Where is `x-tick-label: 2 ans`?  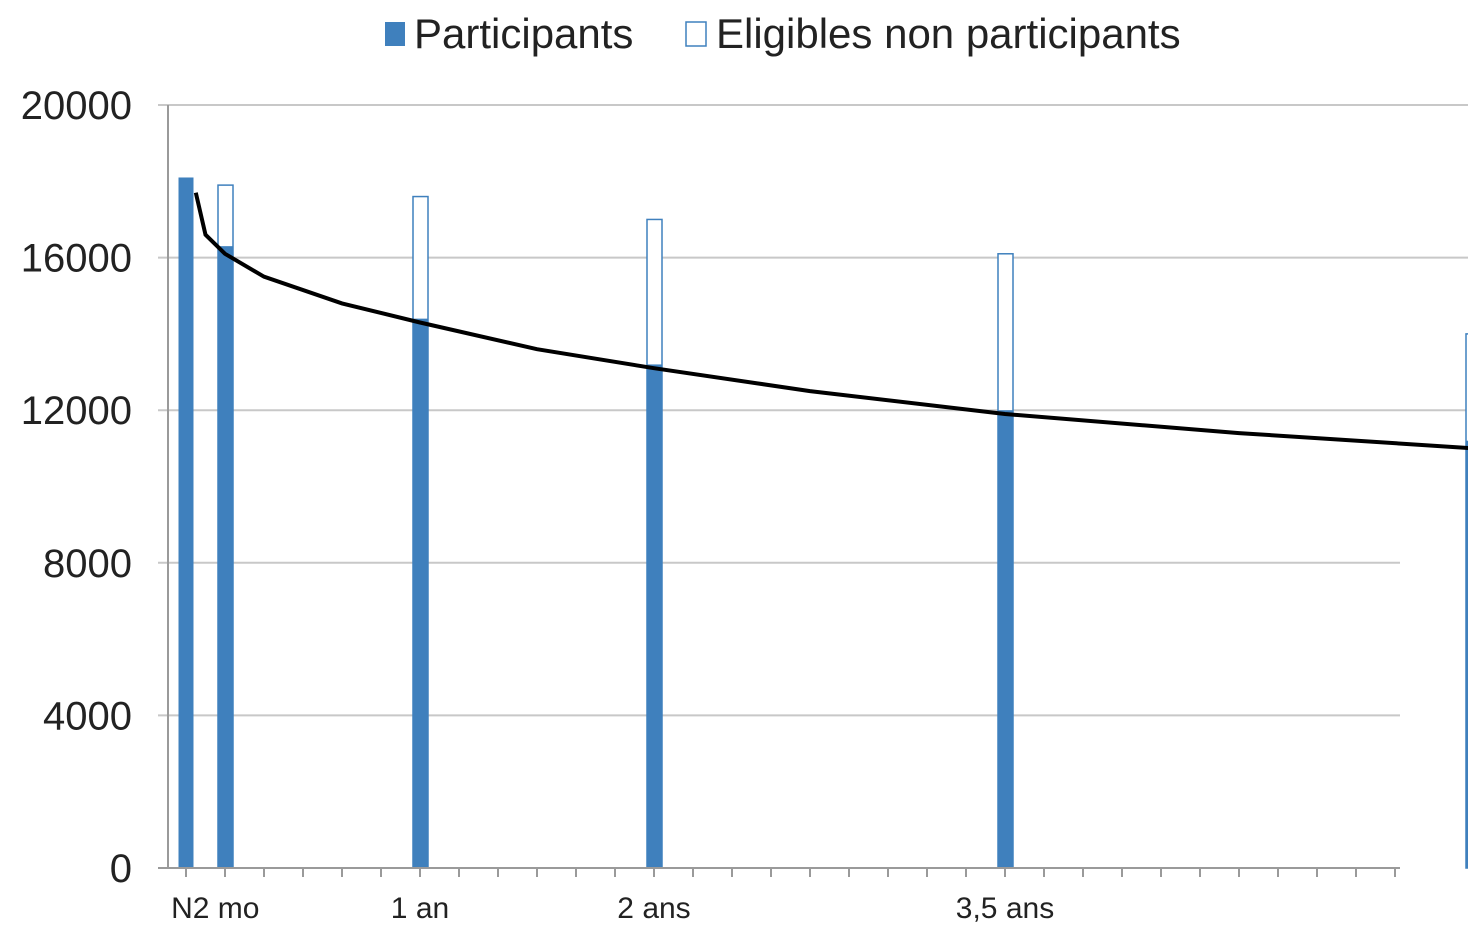
x-tick-label: 2 ans is located at coordinates (653, 908).